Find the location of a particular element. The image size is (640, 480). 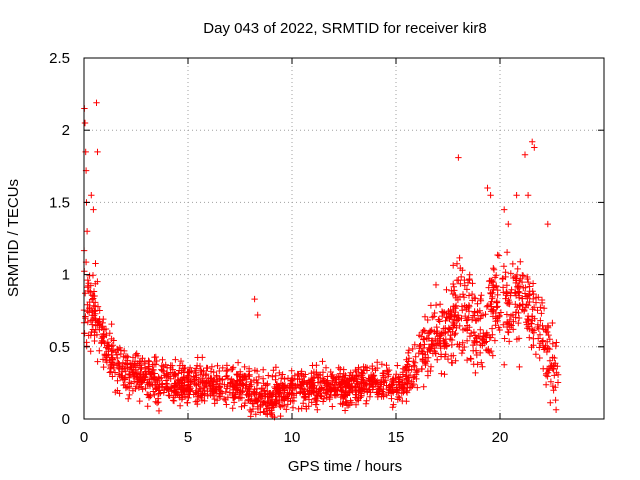

y-tick-label: 1 is located at coordinates (66, 275).